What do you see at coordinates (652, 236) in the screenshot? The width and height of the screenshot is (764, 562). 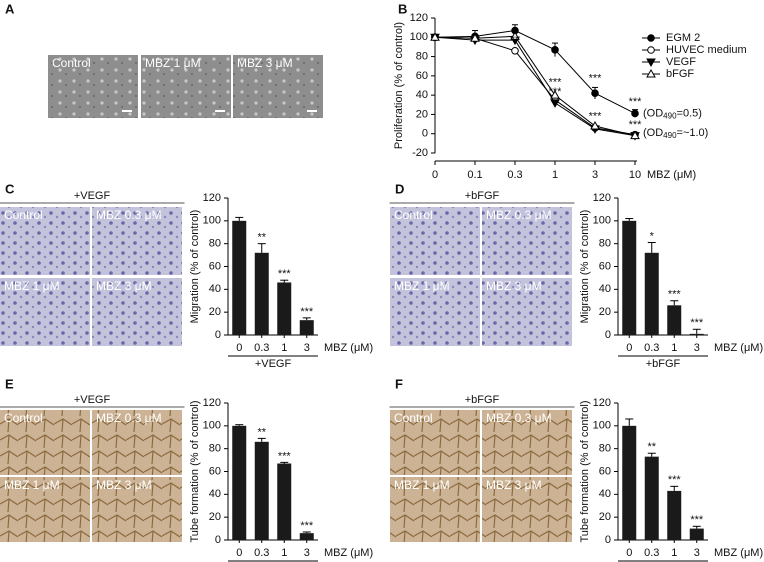 I see `significance: *` at bounding box center [652, 236].